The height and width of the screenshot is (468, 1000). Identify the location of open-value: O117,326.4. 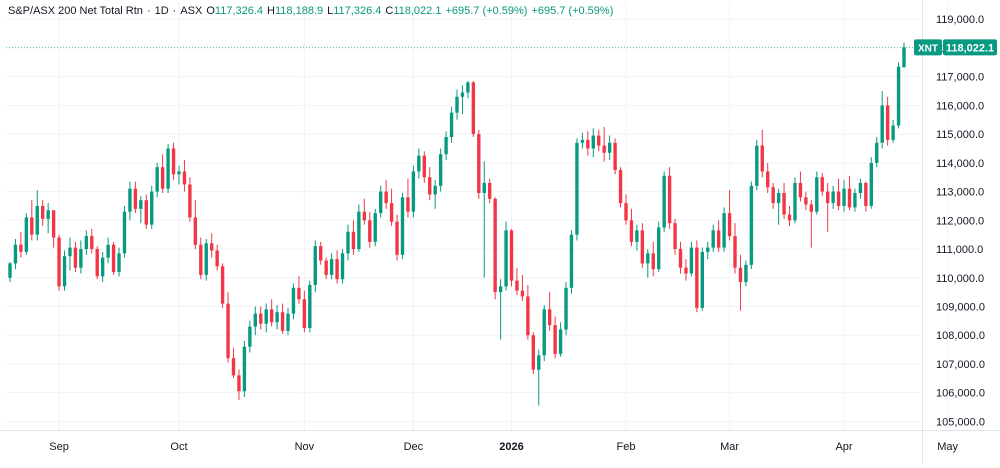
(235, 11).